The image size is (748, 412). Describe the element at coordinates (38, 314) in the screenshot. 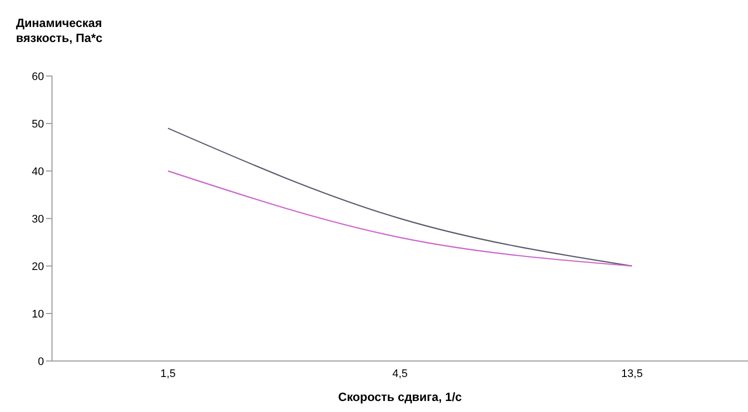

I see `y-tick-label: 10` at that location.